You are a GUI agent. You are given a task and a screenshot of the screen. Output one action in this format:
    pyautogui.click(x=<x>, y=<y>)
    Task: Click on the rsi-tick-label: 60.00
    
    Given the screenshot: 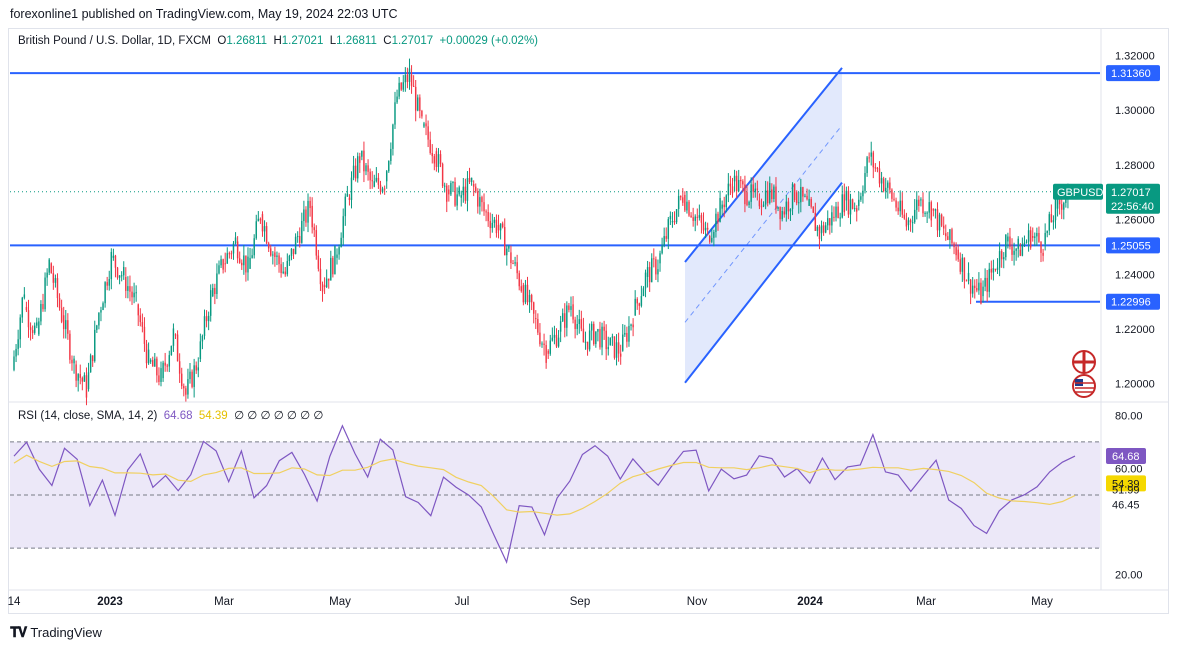 What is the action you would take?
    pyautogui.click(x=1129, y=469)
    